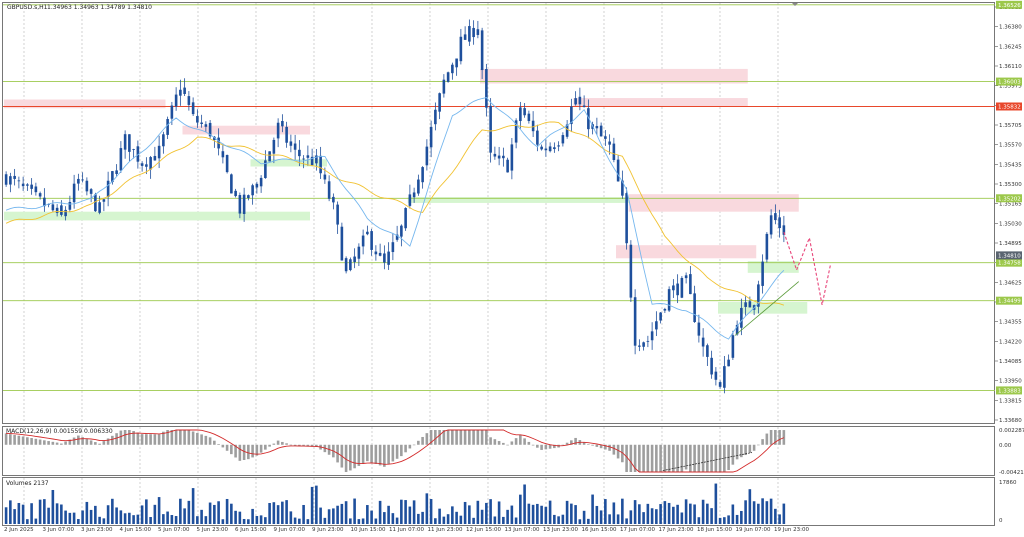  Describe the element at coordinates (157, 216) in the screenshot. I see `zone-green` at that location.